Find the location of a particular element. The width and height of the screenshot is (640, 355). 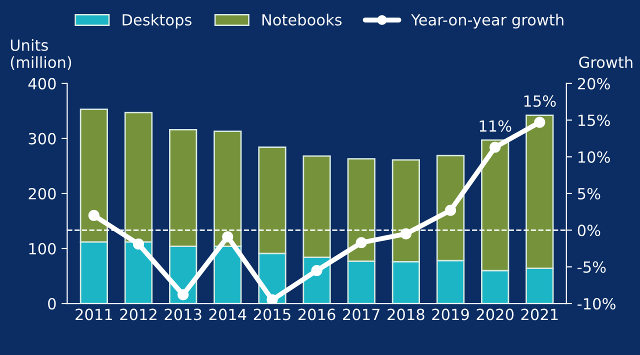

x-tick-label: 2014 is located at coordinates (227, 314).